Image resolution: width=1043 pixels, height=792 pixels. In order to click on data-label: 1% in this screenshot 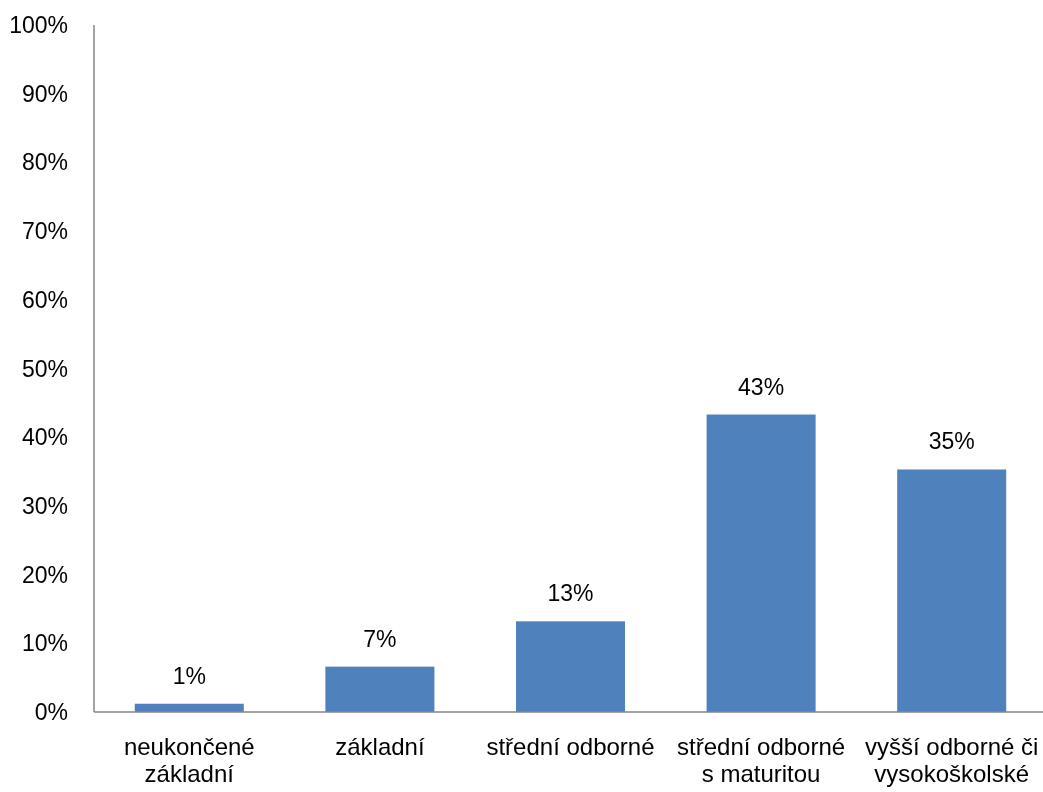, I will do `click(189, 675)`.